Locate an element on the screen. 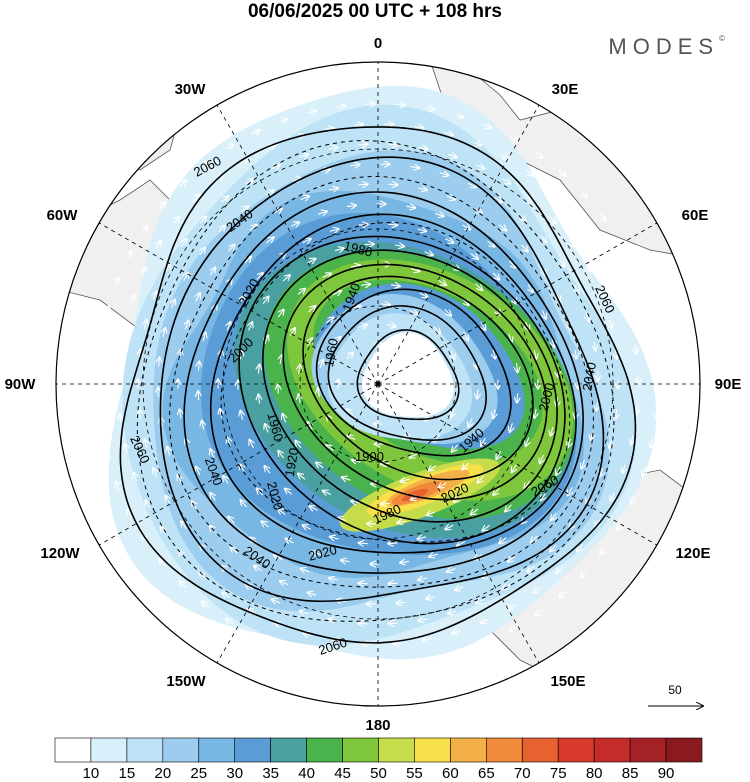 Image resolution: width=750 pixels, height=782 pixels. lon-label-30w: 30W is located at coordinates (191, 89).